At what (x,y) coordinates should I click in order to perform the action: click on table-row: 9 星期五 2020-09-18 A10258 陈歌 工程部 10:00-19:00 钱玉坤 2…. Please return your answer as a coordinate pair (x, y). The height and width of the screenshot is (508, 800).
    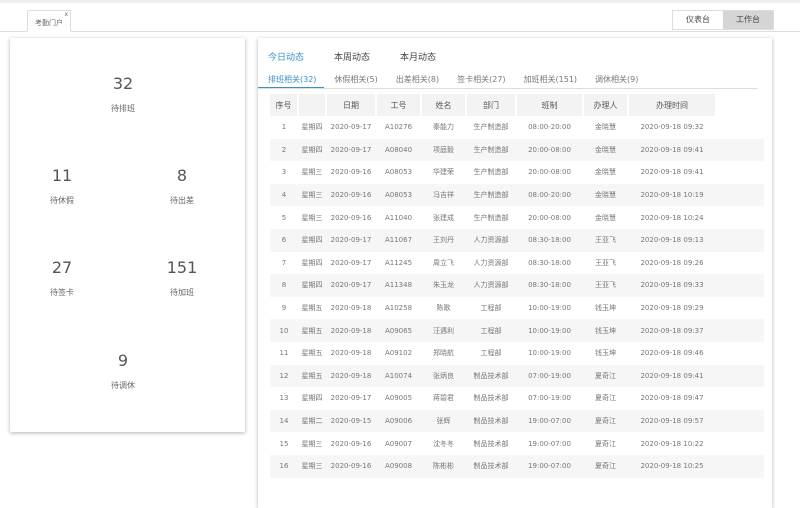
    Looking at the image, I should click on (517, 308).